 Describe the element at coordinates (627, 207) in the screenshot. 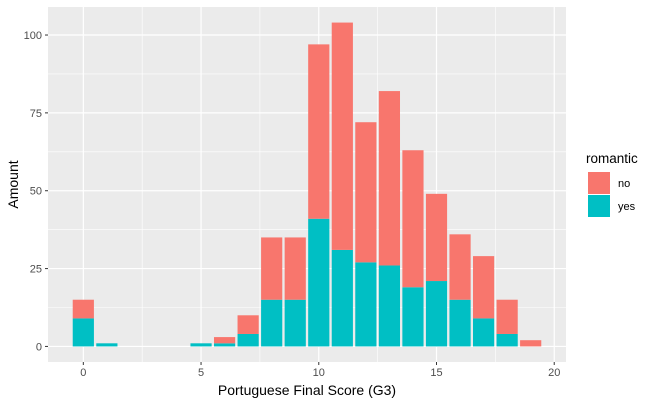

I see `legend-label-yes: yes` at that location.